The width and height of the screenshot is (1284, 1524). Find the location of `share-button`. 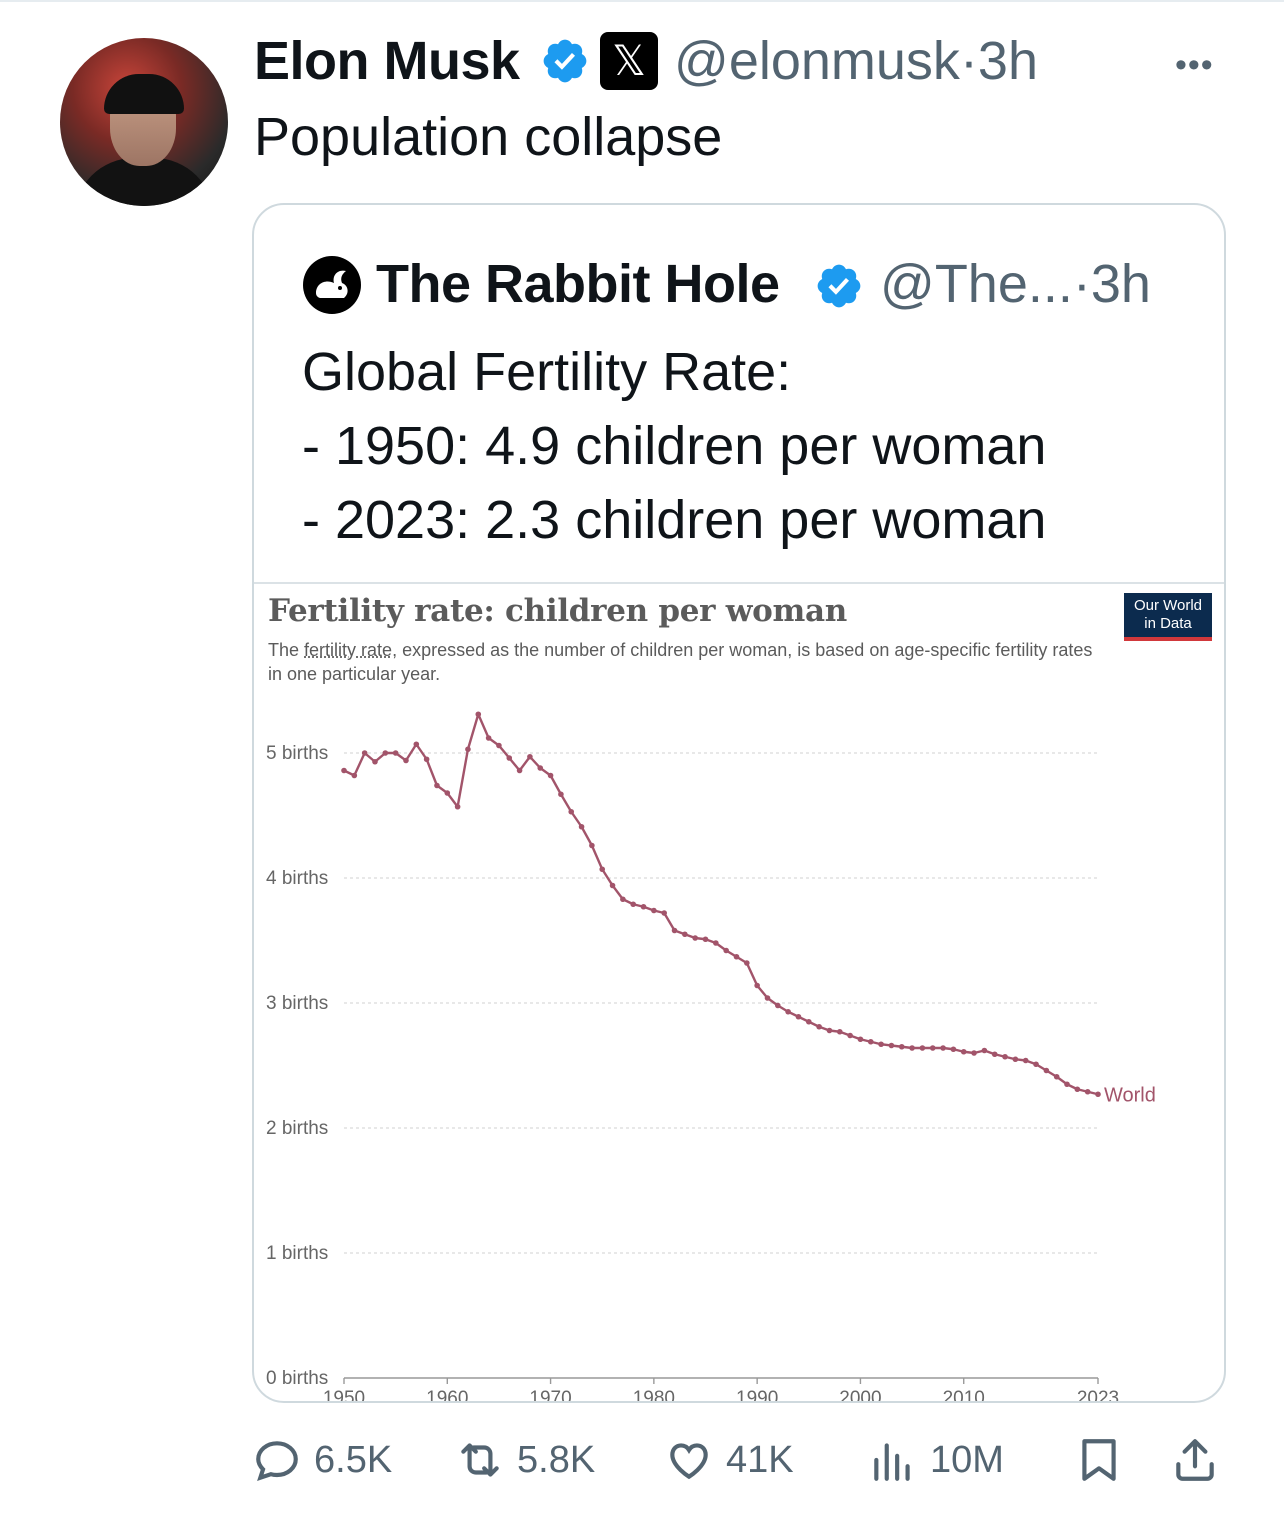

share-button is located at coordinates (1195, 1460).